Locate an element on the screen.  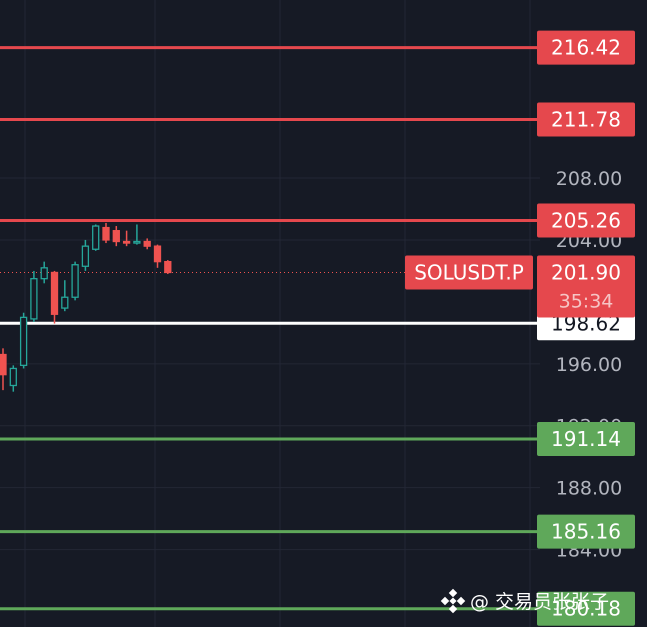
symbol-label: SOLUSDT.P is located at coordinates (469, 272).